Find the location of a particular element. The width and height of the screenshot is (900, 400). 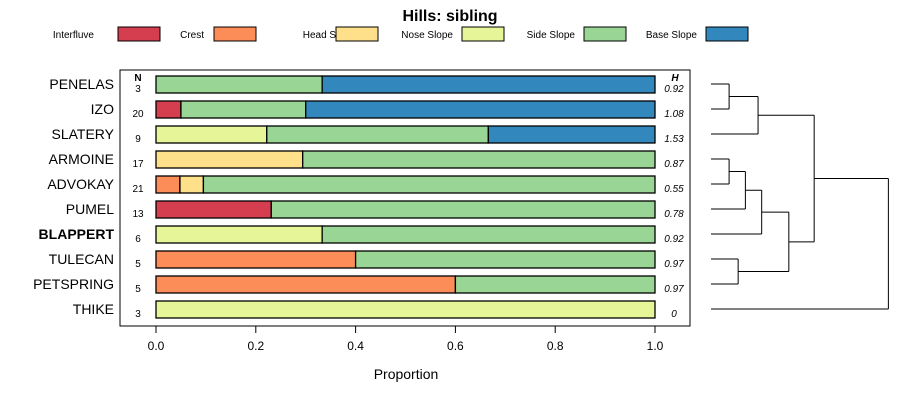

legend-label: Base Slope is located at coordinates (672, 35).